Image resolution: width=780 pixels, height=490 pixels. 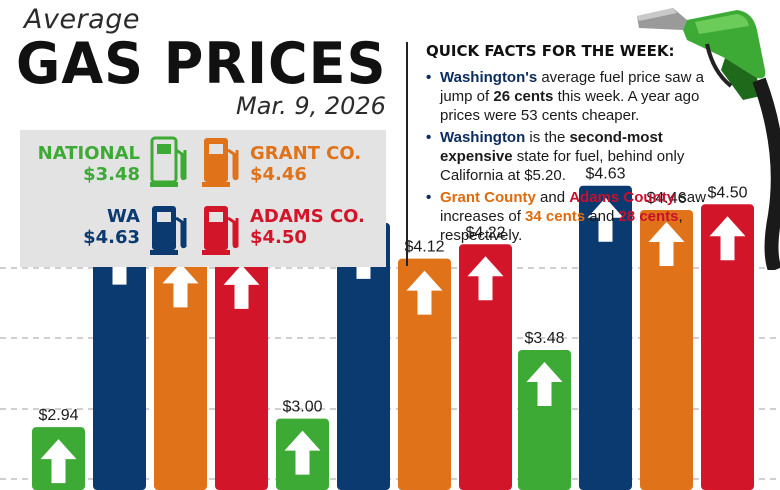 I want to click on title-average: Average, so click(x=82, y=19).